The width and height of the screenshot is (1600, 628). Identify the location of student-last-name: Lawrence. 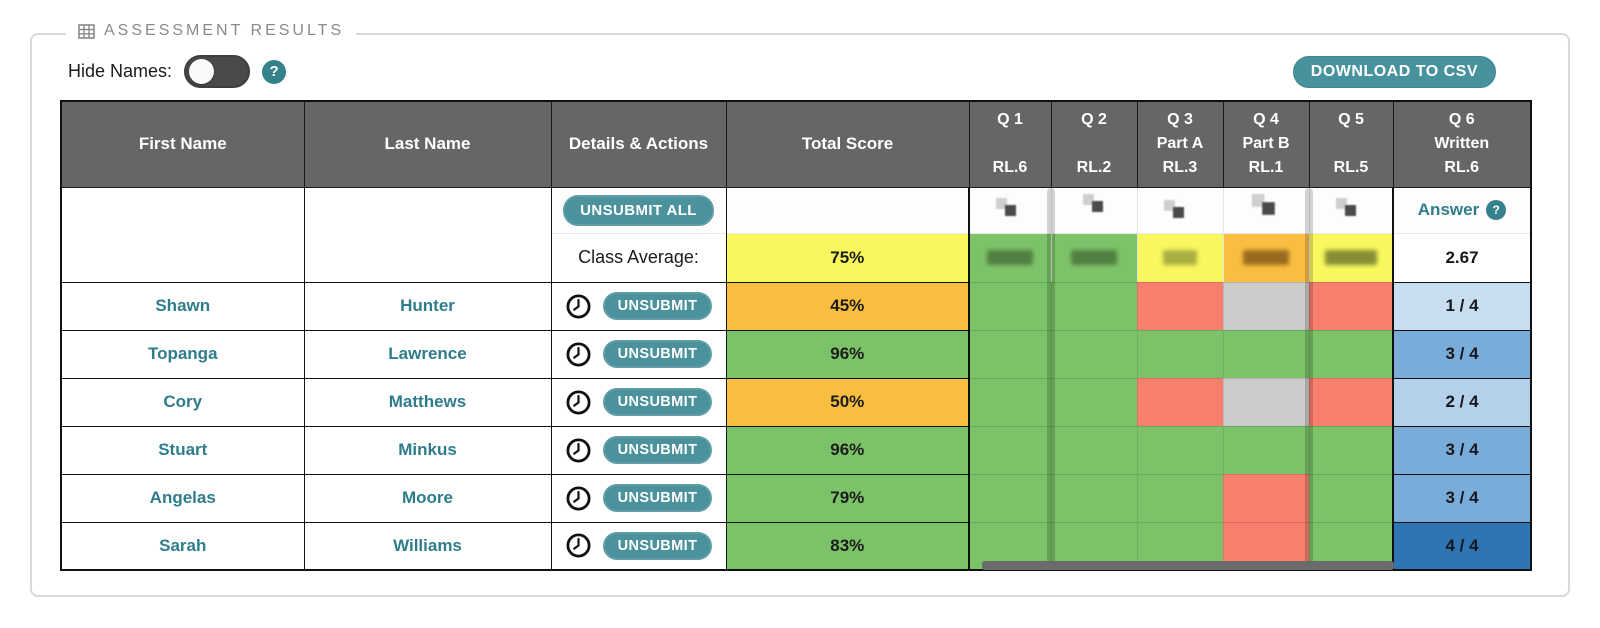
(427, 354).